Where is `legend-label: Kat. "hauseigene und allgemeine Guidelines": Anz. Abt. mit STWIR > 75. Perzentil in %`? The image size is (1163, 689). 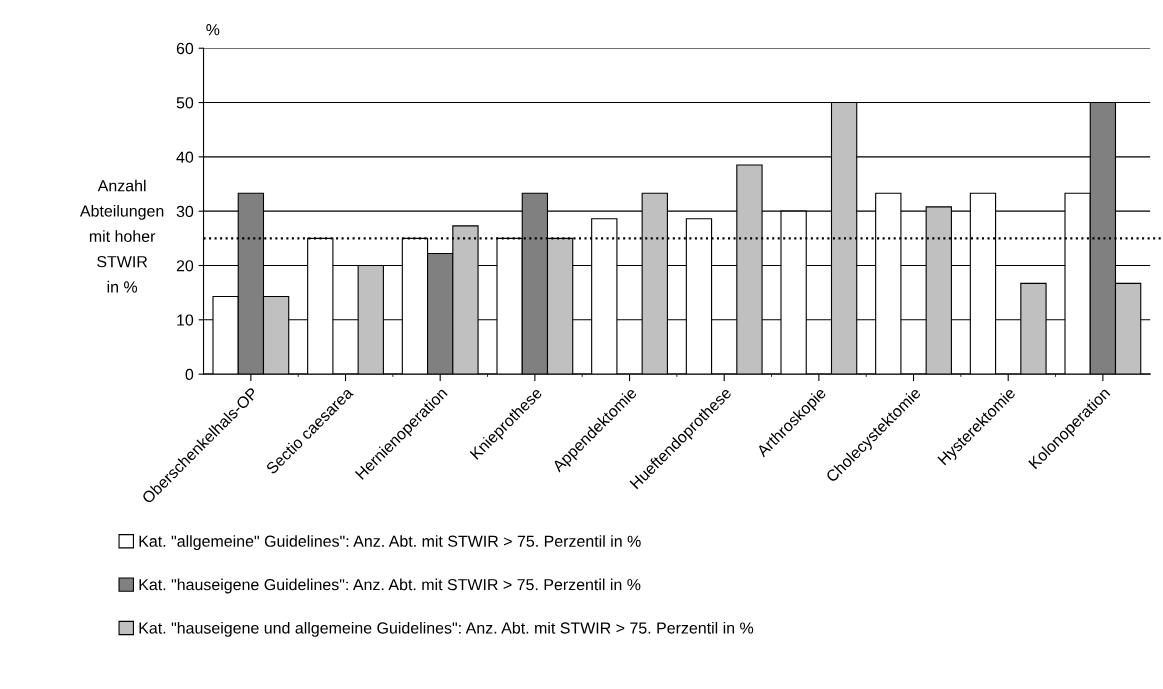
legend-label: Kat. "hauseigene und allgemeine Guidelines": Anz. Abt. mit STWIR > 75. Perzentil in % is located at coordinates (446, 629).